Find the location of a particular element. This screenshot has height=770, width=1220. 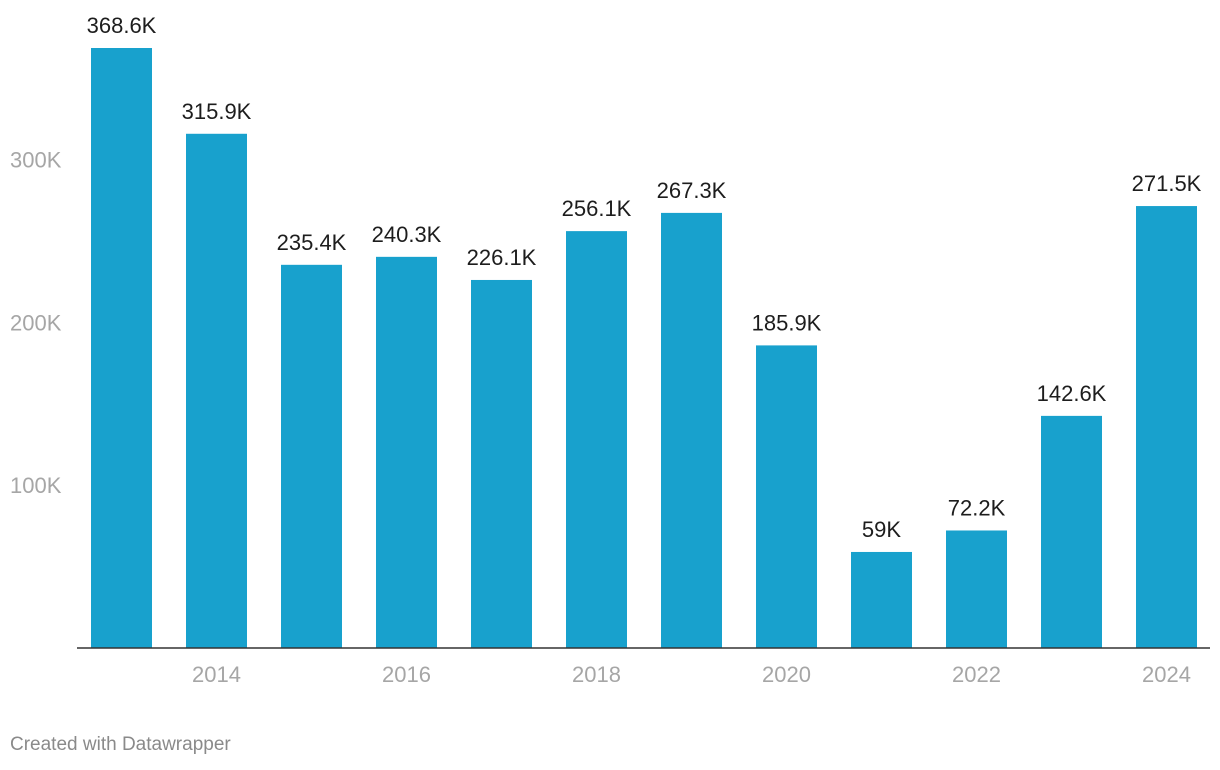

x-tick-label: 2024 is located at coordinates (1166, 674).